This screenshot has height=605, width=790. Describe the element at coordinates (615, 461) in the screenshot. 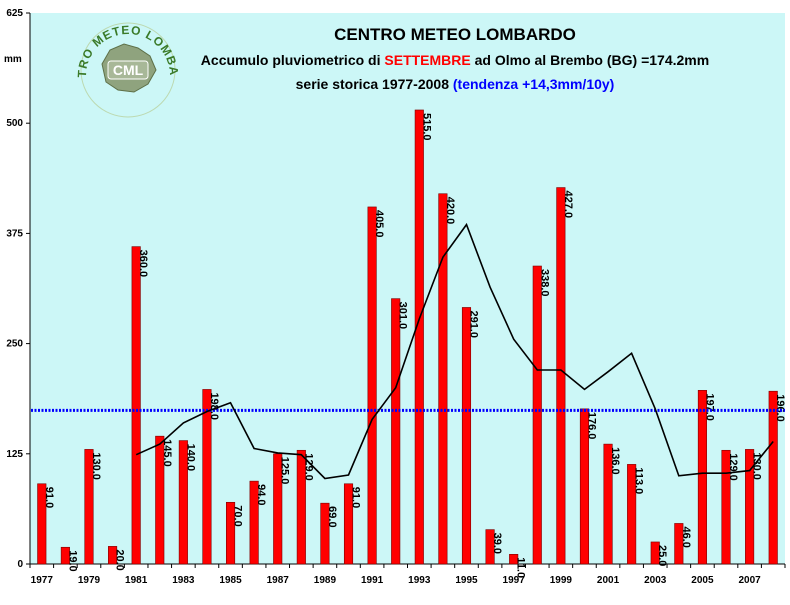

I see `bar-value-label: 136.0` at that location.